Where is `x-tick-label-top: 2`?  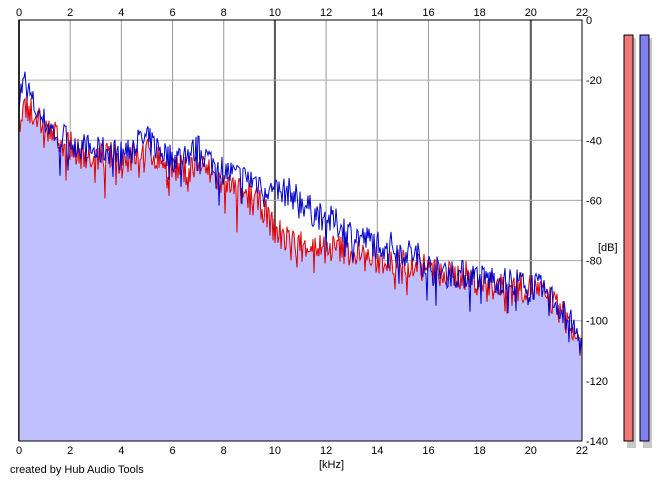 x-tick-label-top: 2 is located at coordinates (70, 13).